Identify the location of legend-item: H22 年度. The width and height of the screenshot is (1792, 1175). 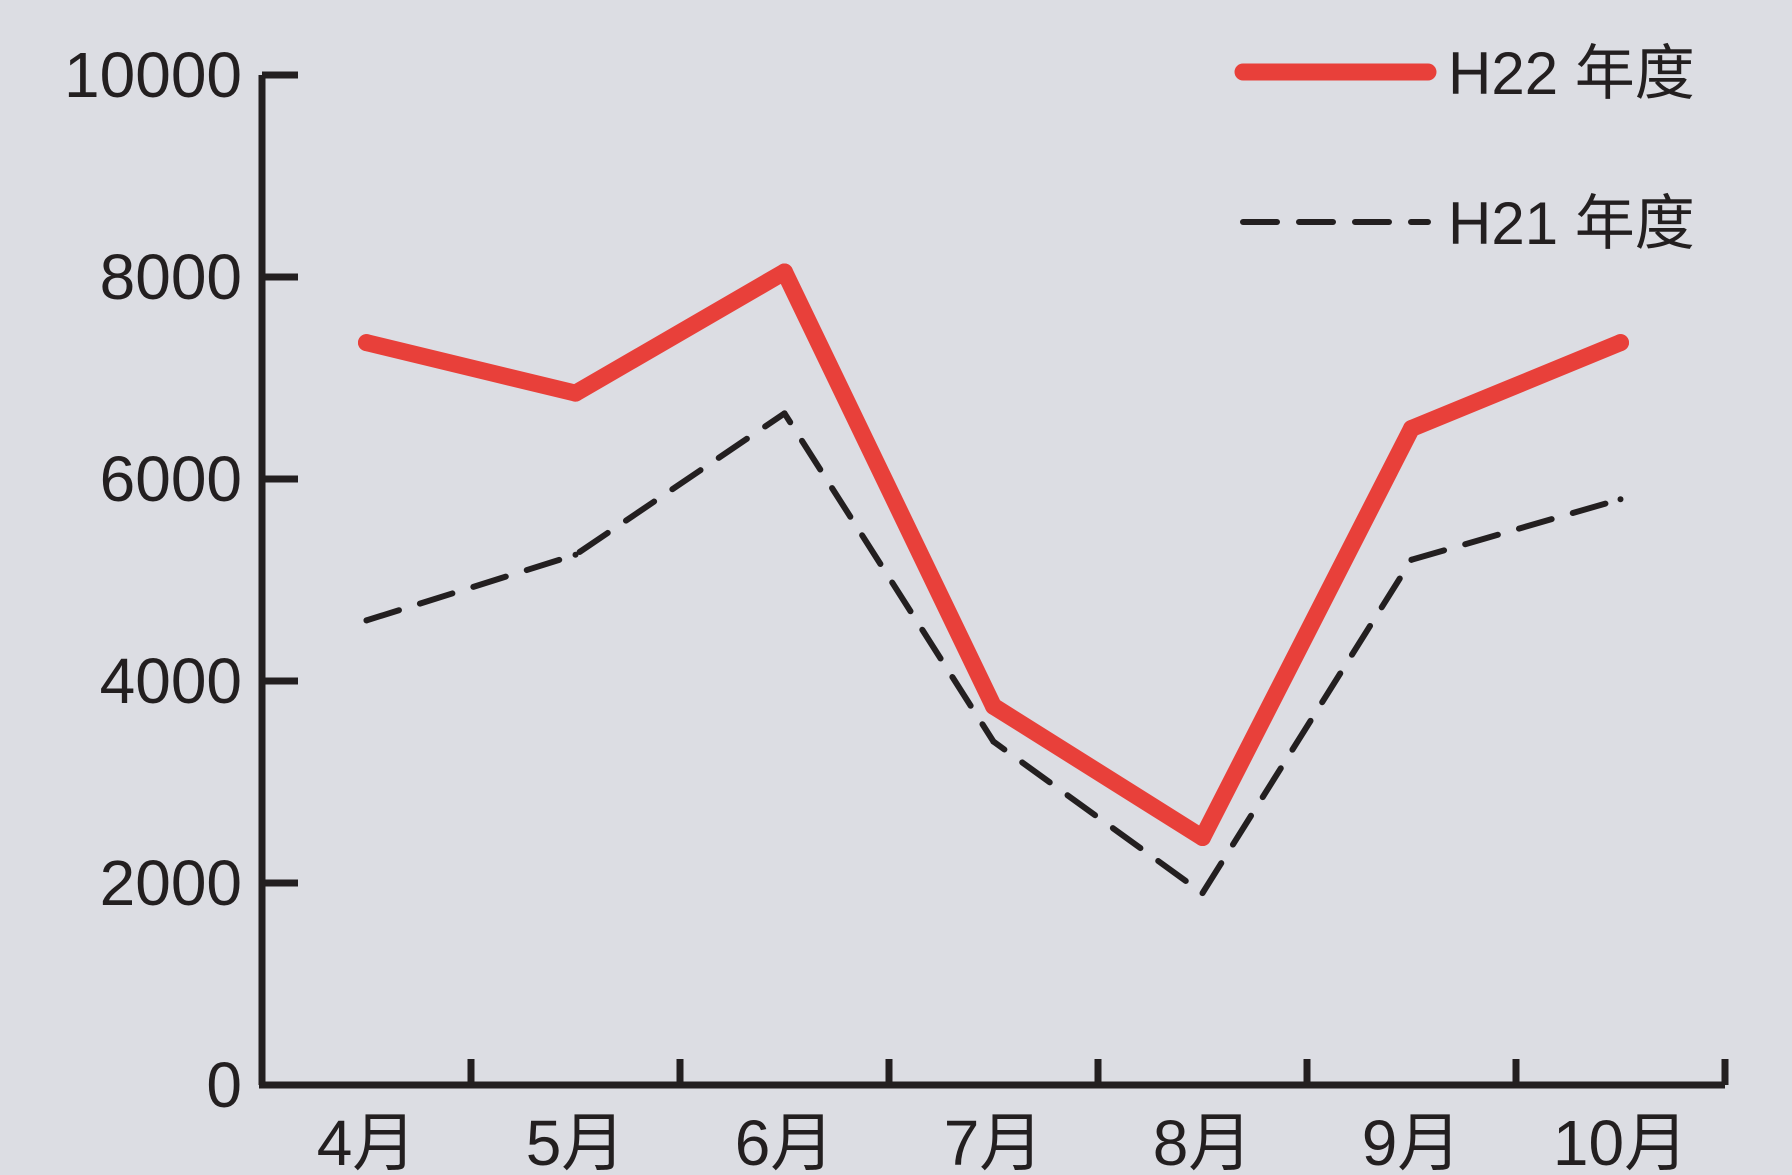
(1464, 73).